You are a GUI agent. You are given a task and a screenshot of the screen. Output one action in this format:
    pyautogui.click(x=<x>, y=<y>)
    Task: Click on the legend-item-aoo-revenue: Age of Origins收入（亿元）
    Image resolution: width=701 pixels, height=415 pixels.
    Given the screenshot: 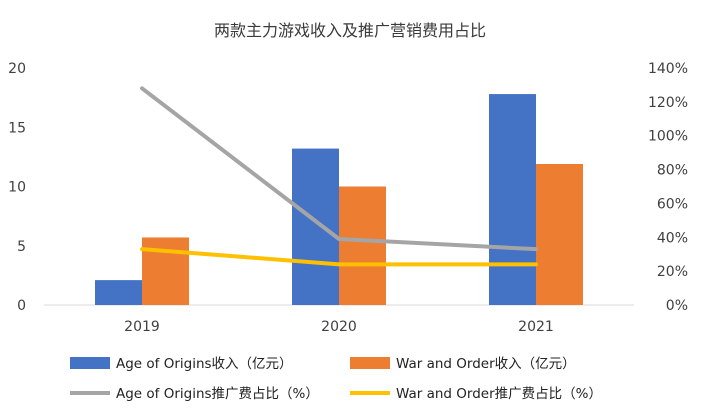 What is the action you would take?
    pyautogui.click(x=181, y=364)
    